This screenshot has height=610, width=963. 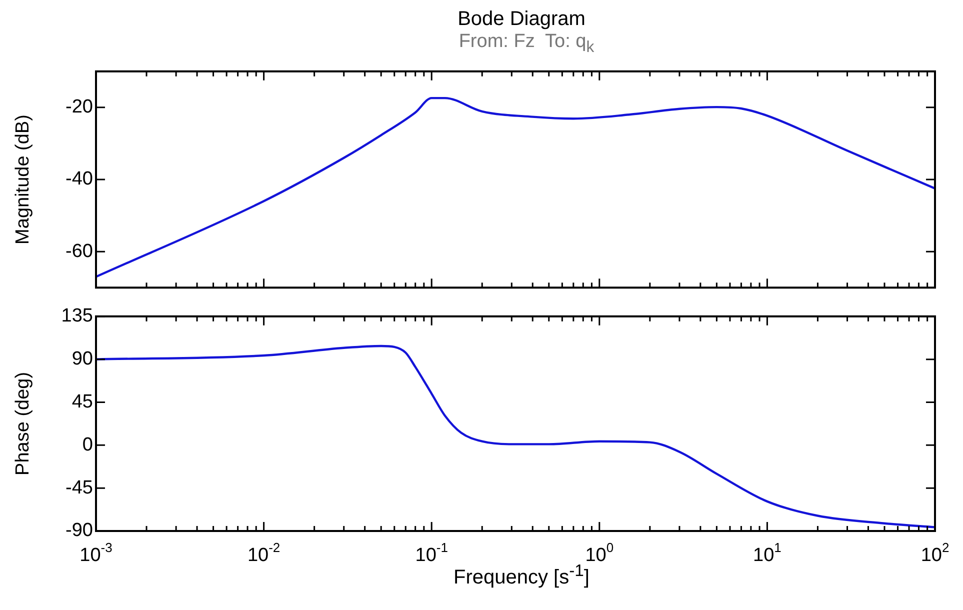 What do you see at coordinates (79, 487) in the screenshot?
I see `y-tick-label: -45` at bounding box center [79, 487].